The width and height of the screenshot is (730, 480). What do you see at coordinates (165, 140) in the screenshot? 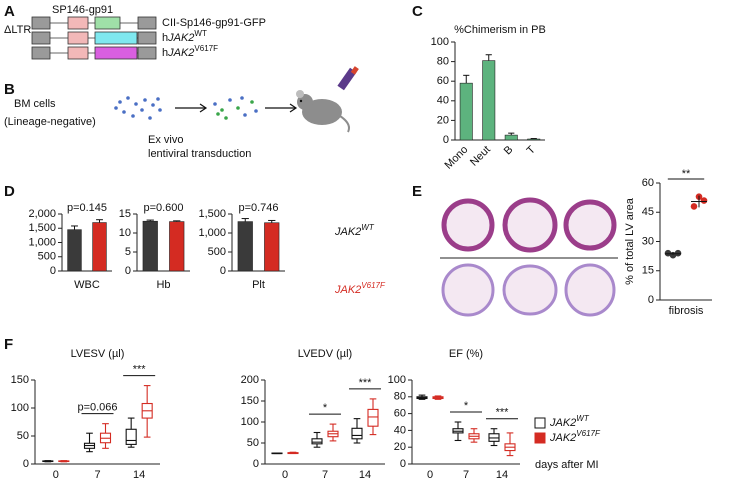
I see `step-label: Ex vivo` at bounding box center [165, 140].